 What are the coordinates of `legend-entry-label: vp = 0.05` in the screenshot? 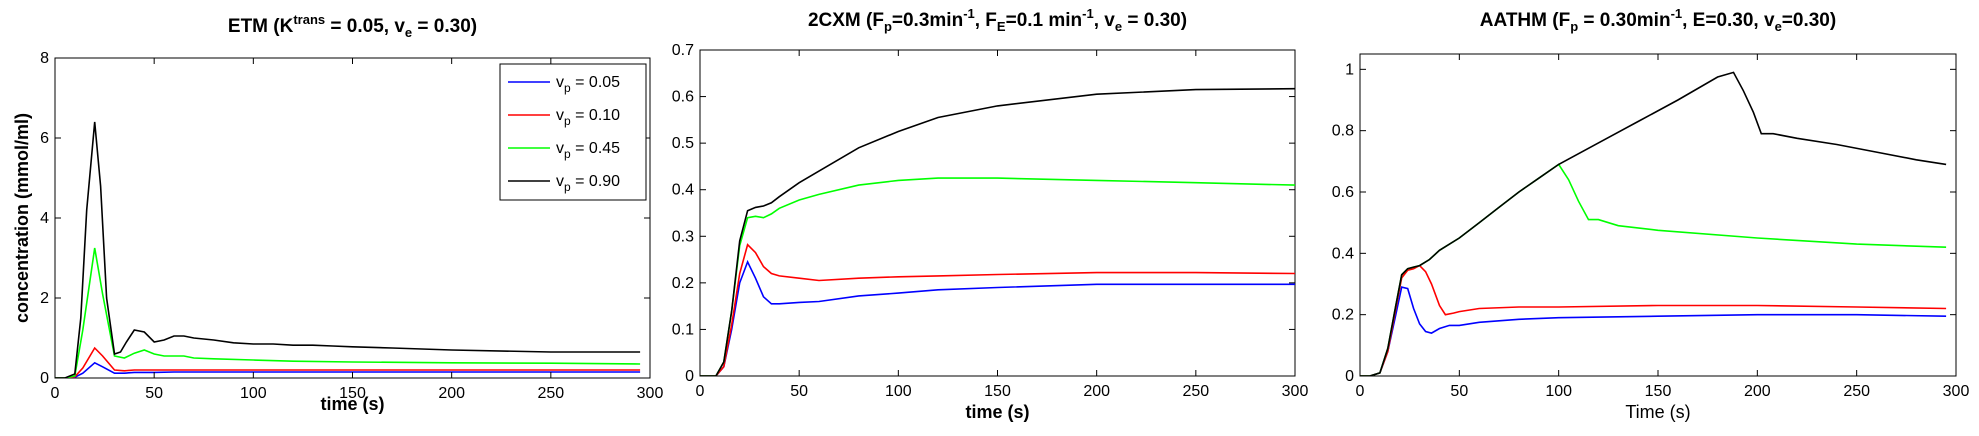 It's located at (588, 84).